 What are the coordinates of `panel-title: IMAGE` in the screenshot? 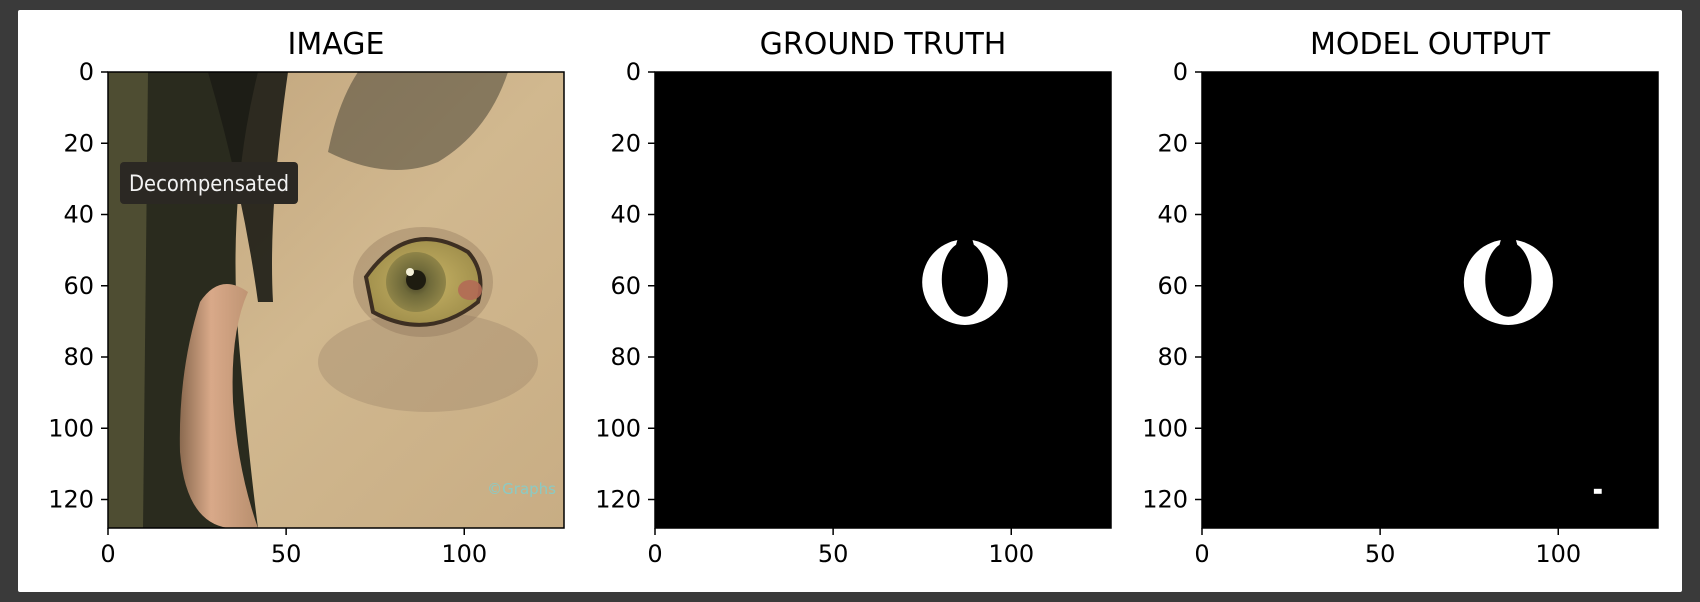 It's located at (336, 44).